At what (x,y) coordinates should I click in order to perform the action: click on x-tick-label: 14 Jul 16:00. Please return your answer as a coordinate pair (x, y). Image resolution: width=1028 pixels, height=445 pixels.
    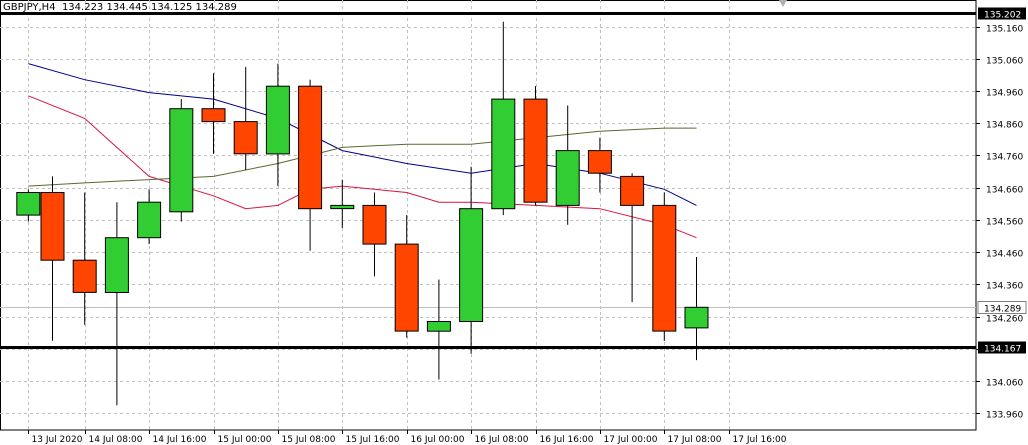
    Looking at the image, I should click on (180, 440).